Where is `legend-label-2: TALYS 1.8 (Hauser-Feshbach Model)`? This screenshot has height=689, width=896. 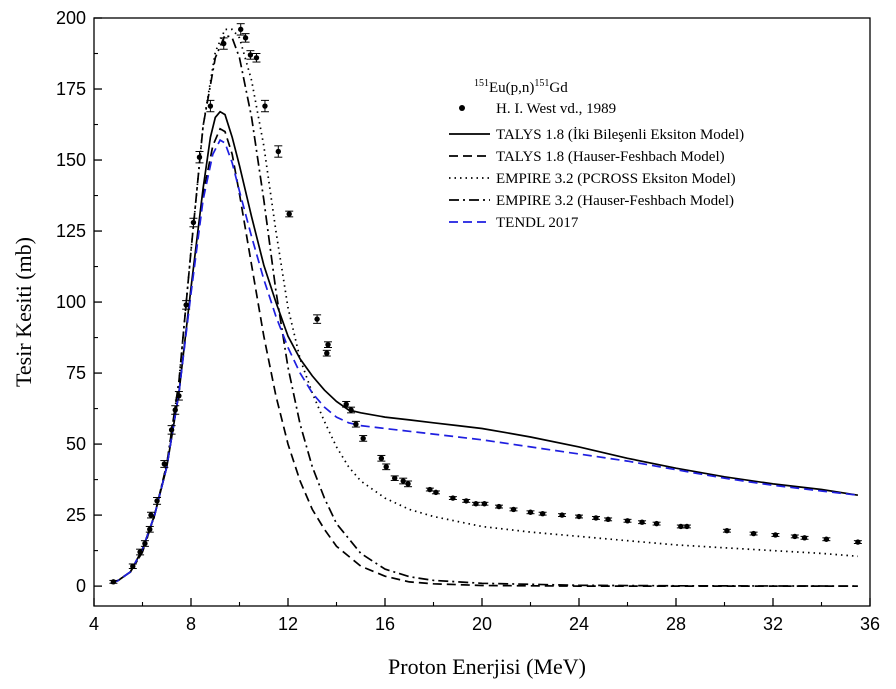
legend-label-2: TALYS 1.8 (Hauser-Feshbach Model) is located at coordinates (610, 157).